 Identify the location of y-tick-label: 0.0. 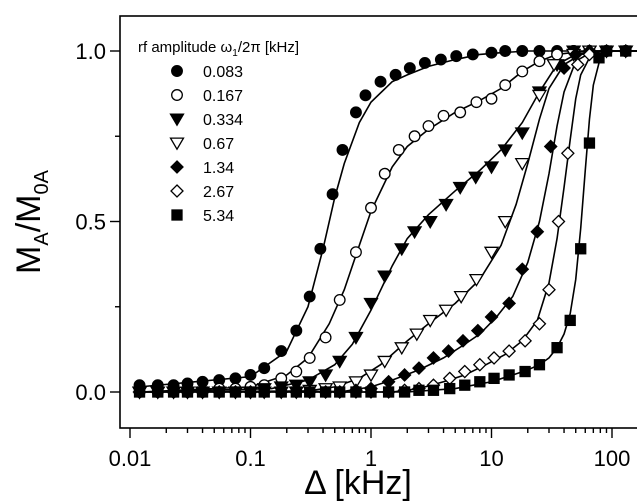
(90, 392).